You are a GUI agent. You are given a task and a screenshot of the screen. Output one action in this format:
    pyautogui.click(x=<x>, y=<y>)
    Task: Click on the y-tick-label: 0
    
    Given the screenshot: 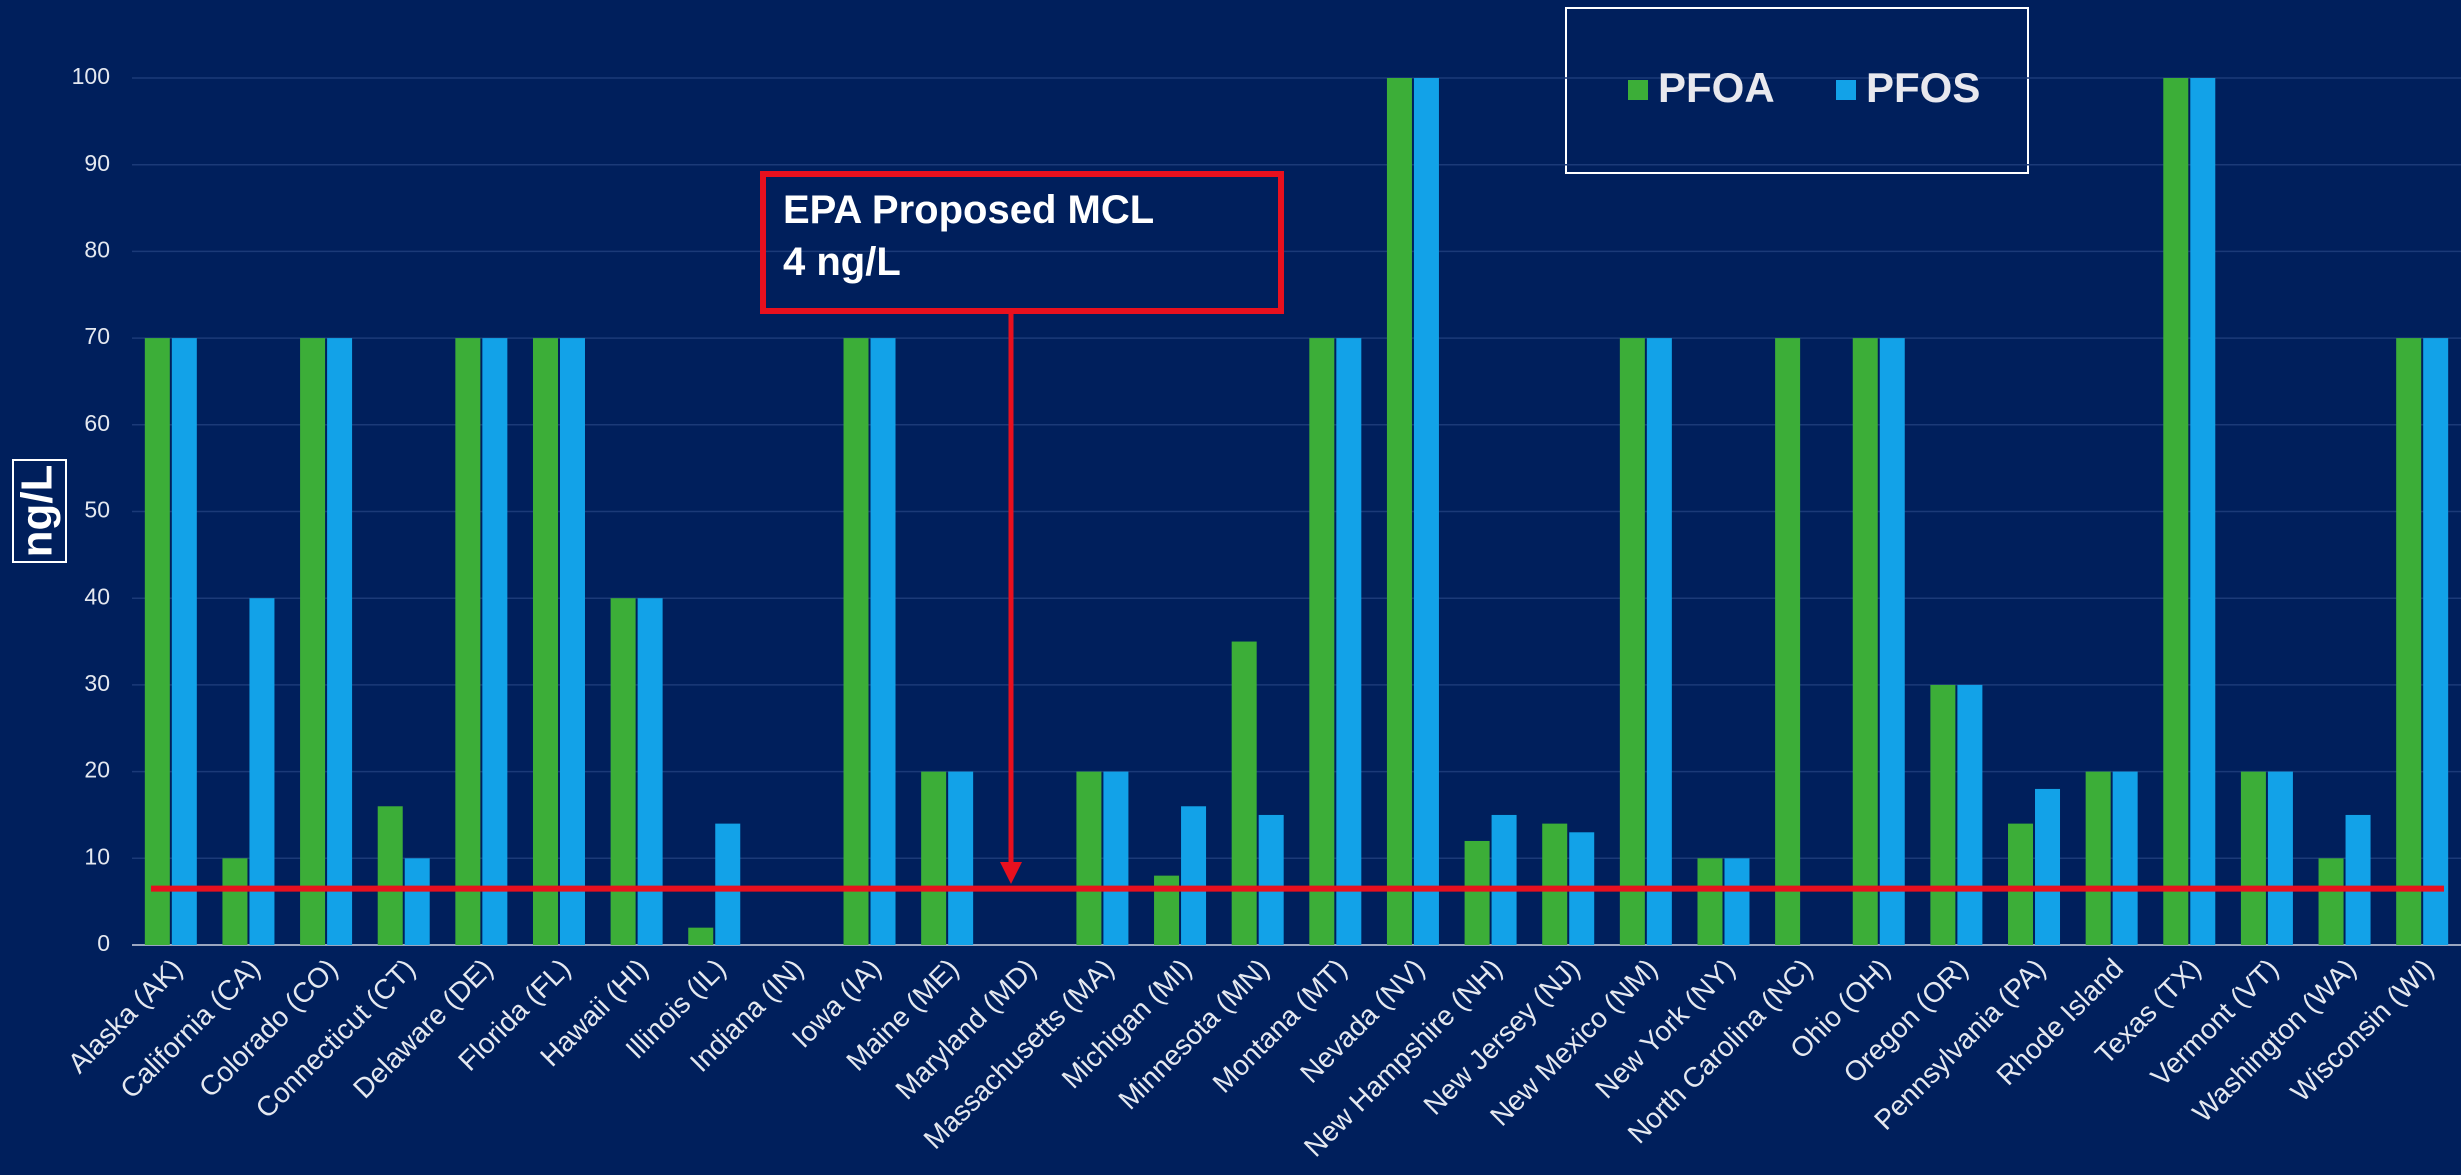 What is the action you would take?
    pyautogui.click(x=103, y=943)
    